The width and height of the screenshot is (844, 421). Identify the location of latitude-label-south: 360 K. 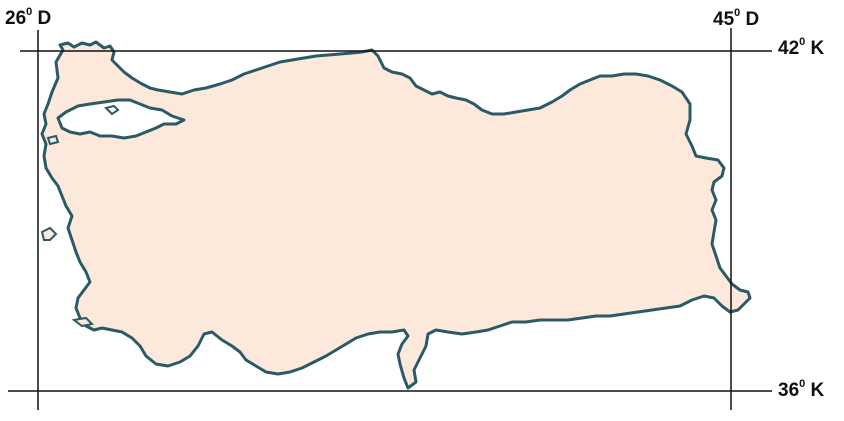
(801, 389).